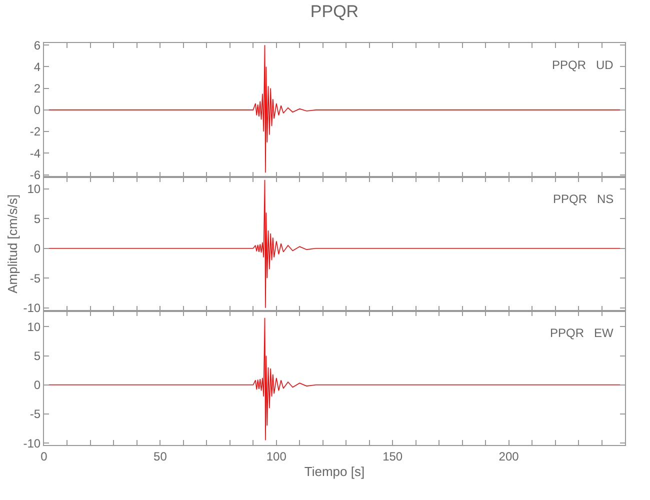 This screenshot has height=500, width=650. Describe the element at coordinates (12, 244) in the screenshot. I see `y-axis-title: Amplitud [cm/s/s]` at that location.